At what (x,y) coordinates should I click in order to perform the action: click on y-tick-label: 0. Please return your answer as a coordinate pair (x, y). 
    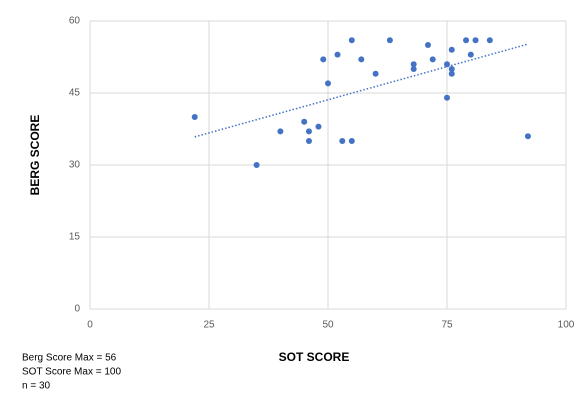
    Looking at the image, I should click on (77, 309).